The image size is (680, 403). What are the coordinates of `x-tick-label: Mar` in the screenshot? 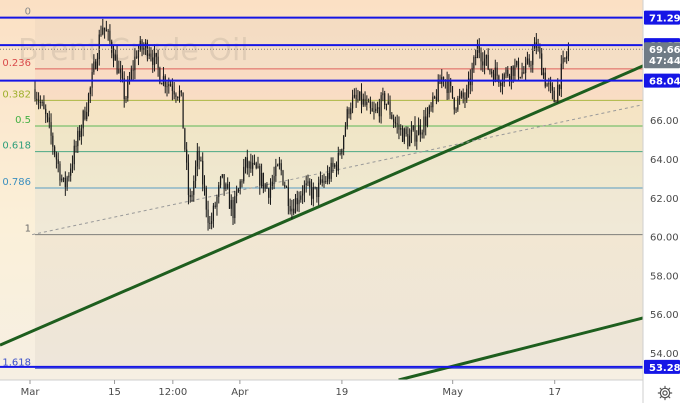 It's located at (31, 392).